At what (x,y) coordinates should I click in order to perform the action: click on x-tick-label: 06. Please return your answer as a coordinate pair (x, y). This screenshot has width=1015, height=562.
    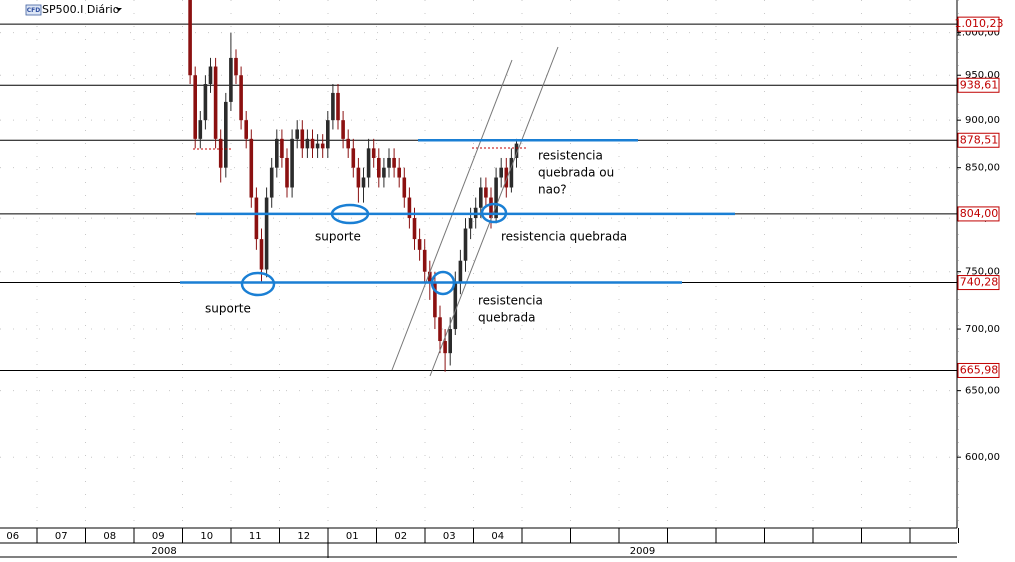
    Looking at the image, I should click on (12, 536).